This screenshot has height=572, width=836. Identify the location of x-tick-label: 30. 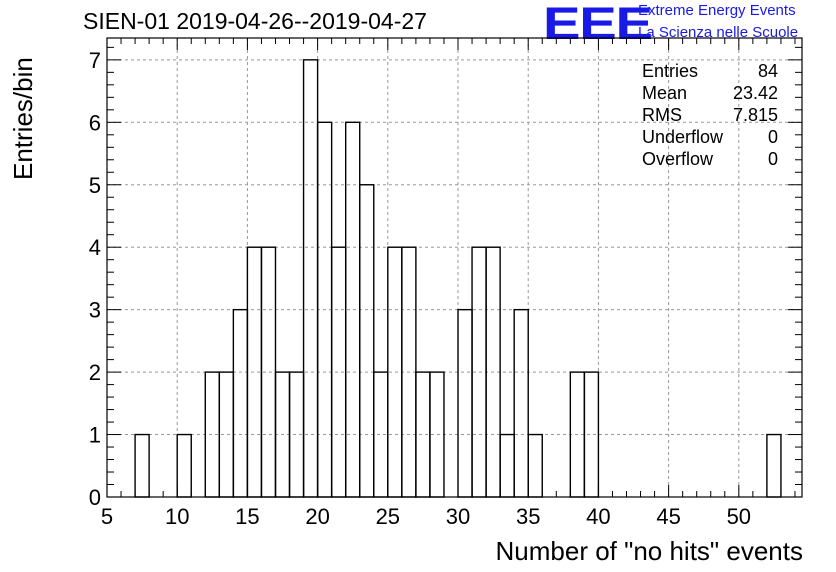
(458, 516).